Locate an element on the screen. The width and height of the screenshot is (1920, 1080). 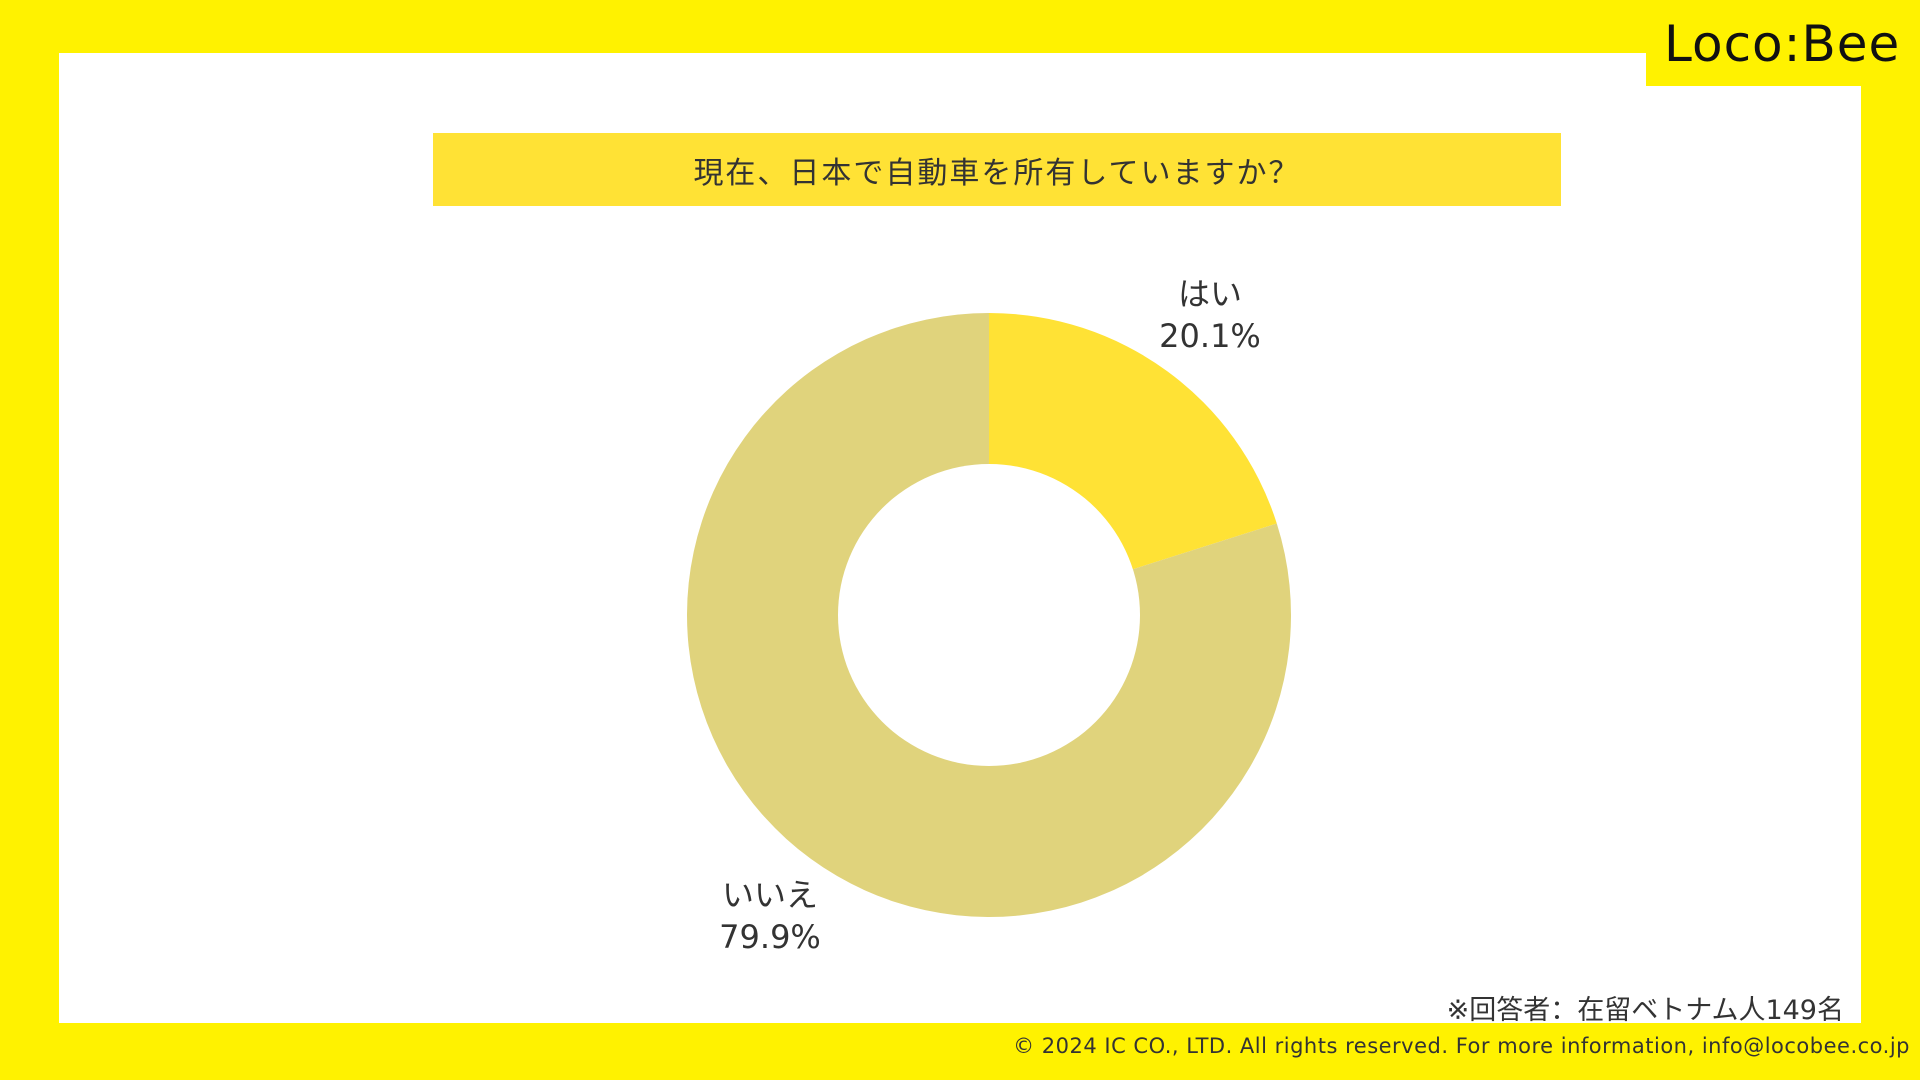
slice-label-no-value: 79.9% is located at coordinates (770, 937).